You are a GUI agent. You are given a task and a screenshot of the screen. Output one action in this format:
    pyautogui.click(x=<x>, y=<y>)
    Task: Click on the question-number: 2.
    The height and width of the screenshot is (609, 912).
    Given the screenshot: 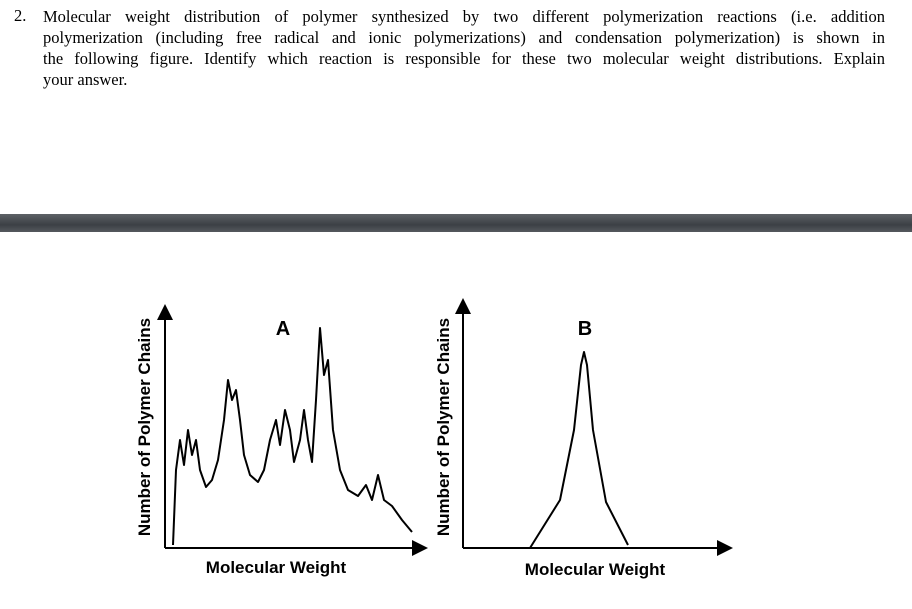 What is the action you would take?
    pyautogui.click(x=20, y=15)
    